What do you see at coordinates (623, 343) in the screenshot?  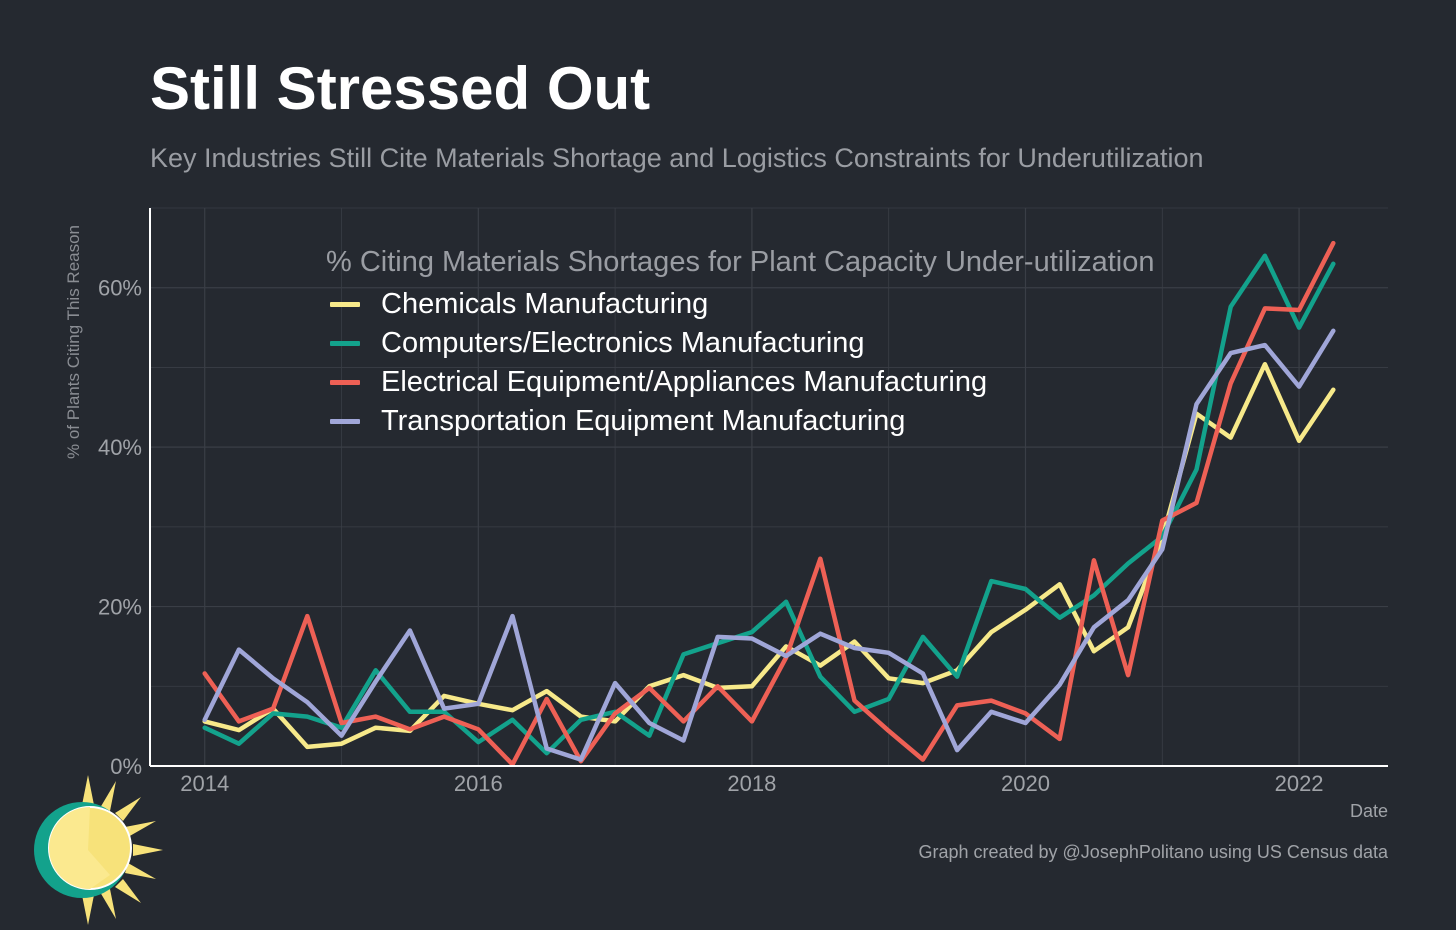 I see `legend-label: Computers/Electronics Manufacturing` at bounding box center [623, 343].